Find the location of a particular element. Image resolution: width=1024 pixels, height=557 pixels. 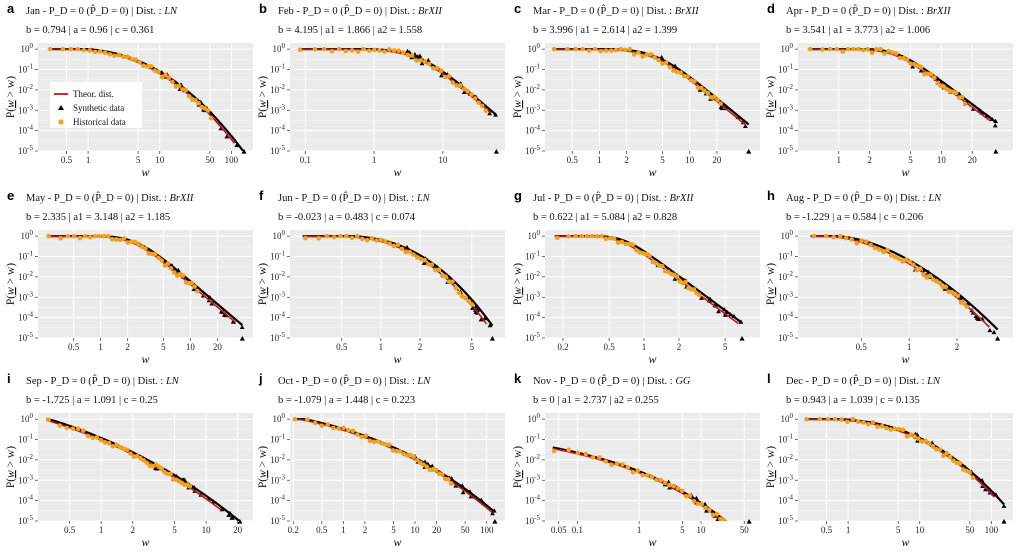

y-tick-exp: -5 is located at coordinates (537, 518).